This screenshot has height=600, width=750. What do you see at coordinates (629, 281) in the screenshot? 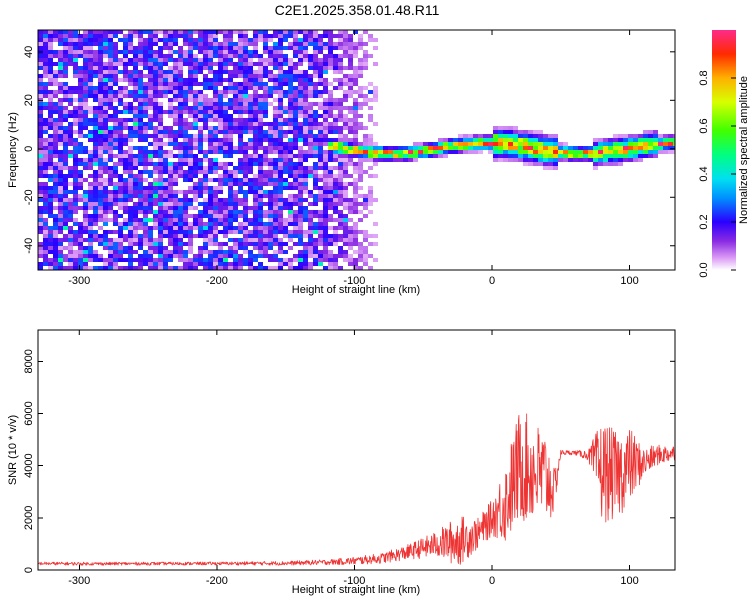
I see `spectrogram-x-tick-label: 100` at bounding box center [629, 281].